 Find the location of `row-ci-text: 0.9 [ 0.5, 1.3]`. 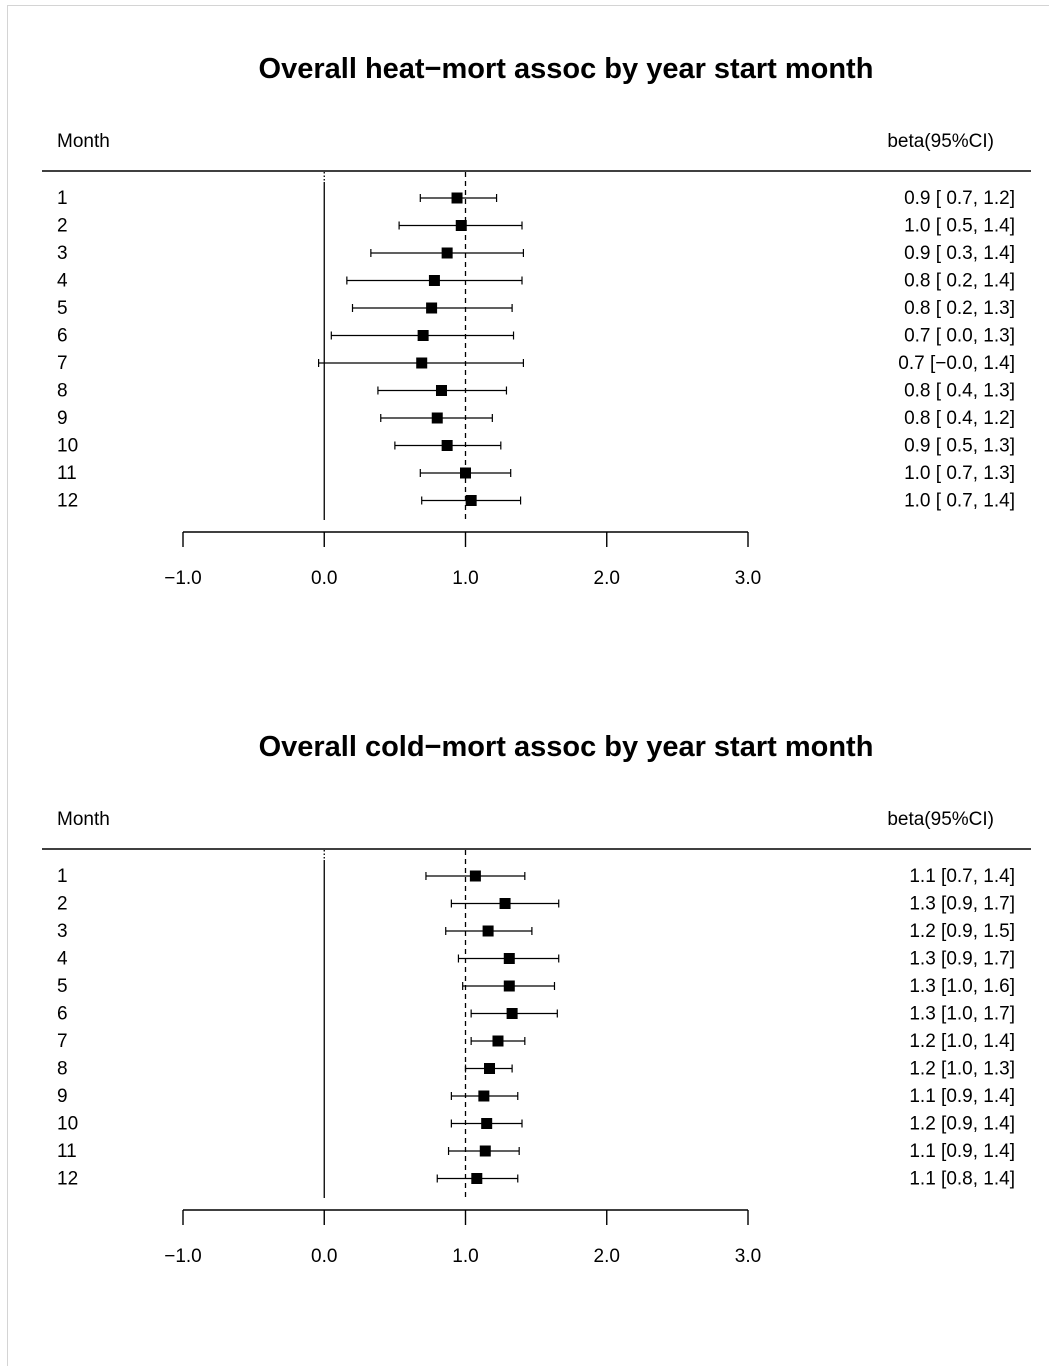

row-ci-text: 0.9 [ 0.5, 1.3] is located at coordinates (959, 446).